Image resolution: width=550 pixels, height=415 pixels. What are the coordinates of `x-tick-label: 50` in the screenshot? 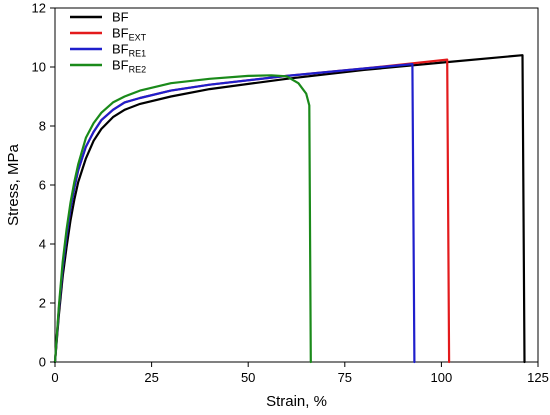 It's located at (248, 377).